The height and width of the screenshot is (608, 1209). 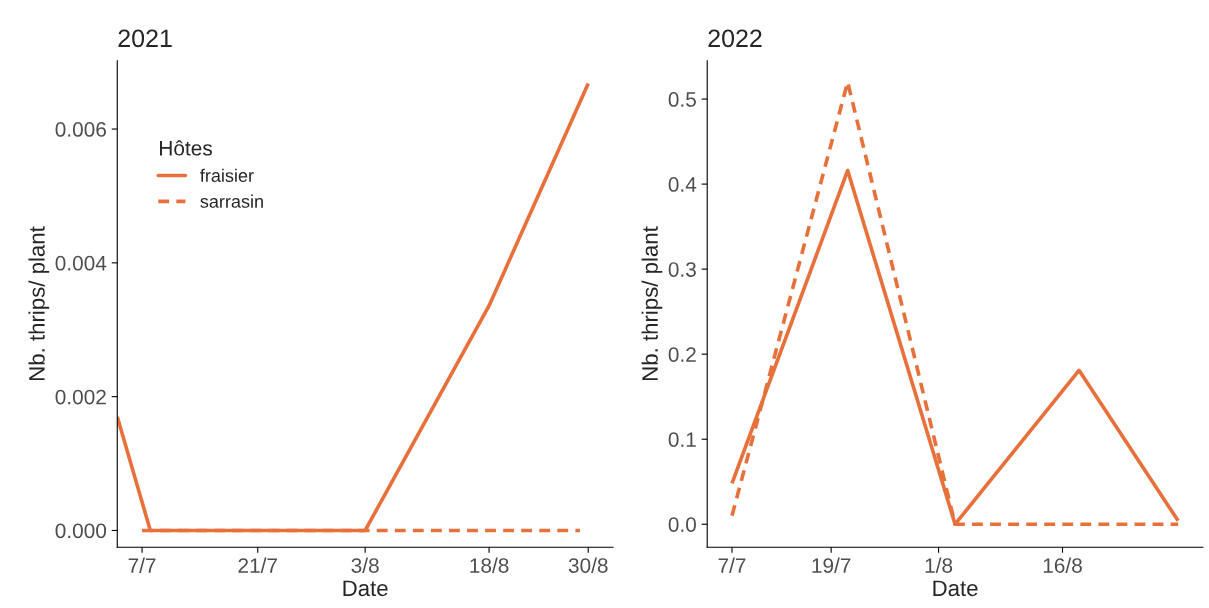 I want to click on y-tick-label: 0.000, so click(x=81, y=531).